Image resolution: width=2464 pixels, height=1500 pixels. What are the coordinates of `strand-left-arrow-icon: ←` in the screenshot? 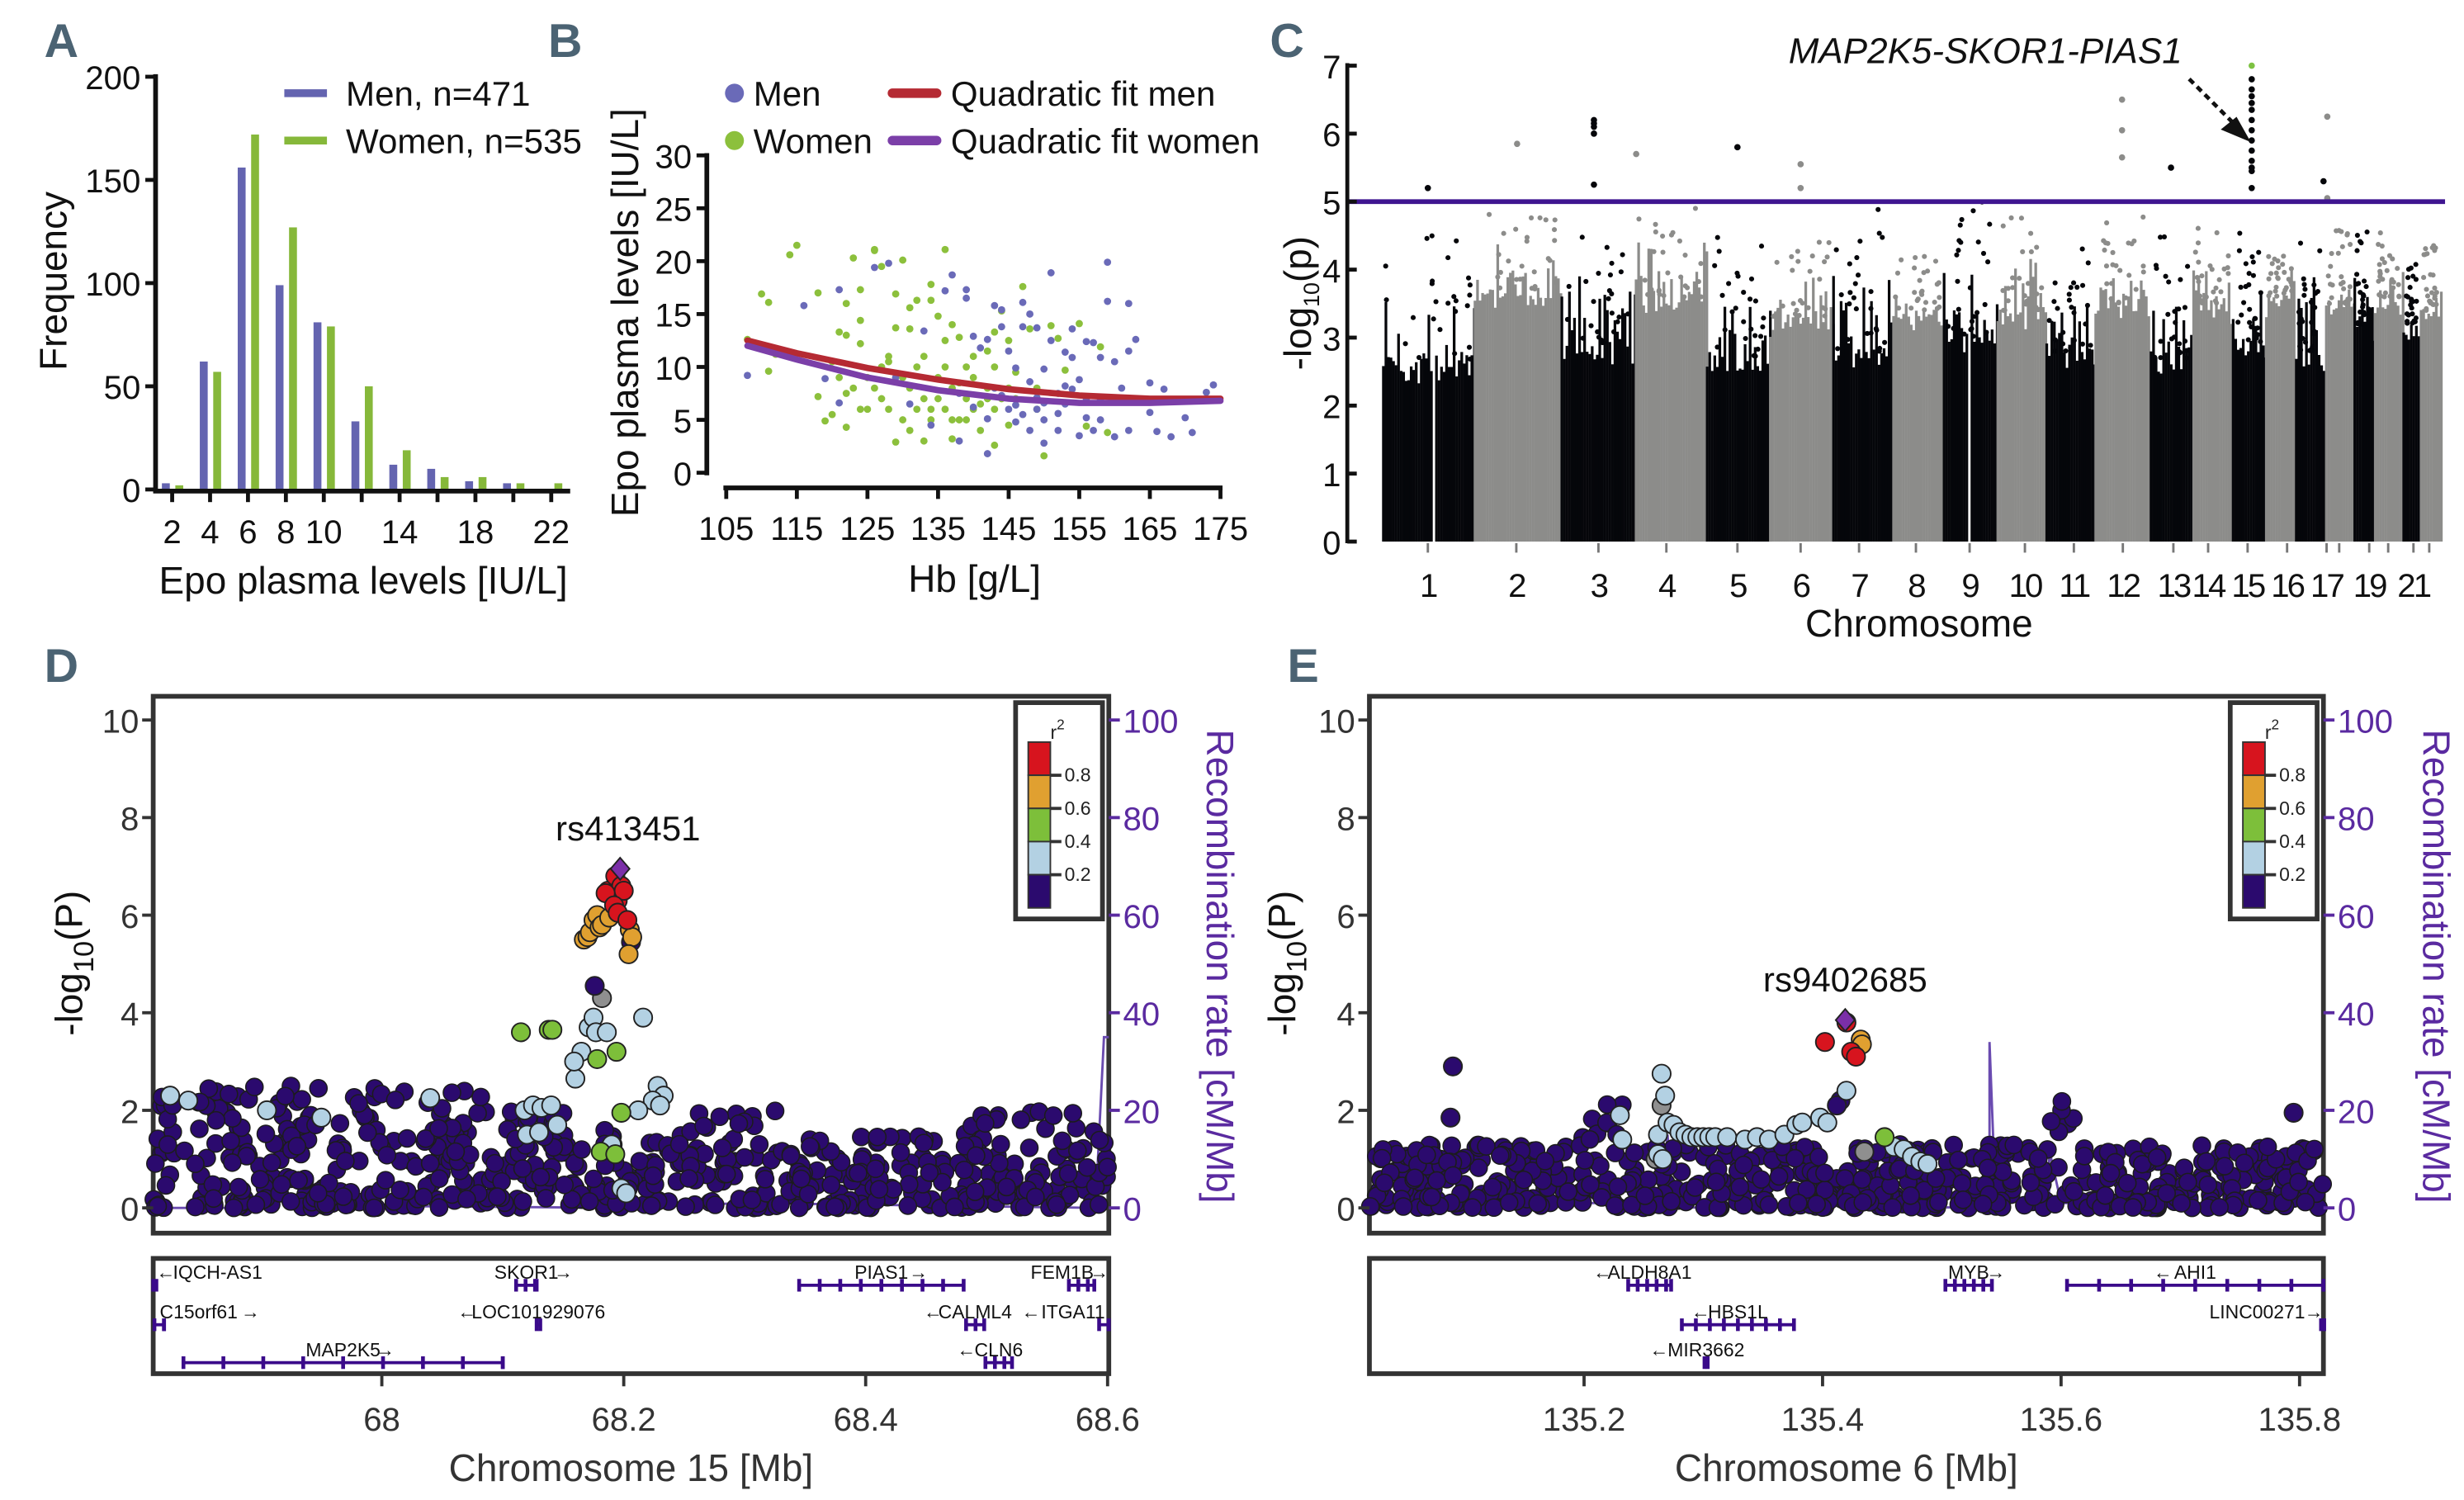 It's located at (2163, 1272).